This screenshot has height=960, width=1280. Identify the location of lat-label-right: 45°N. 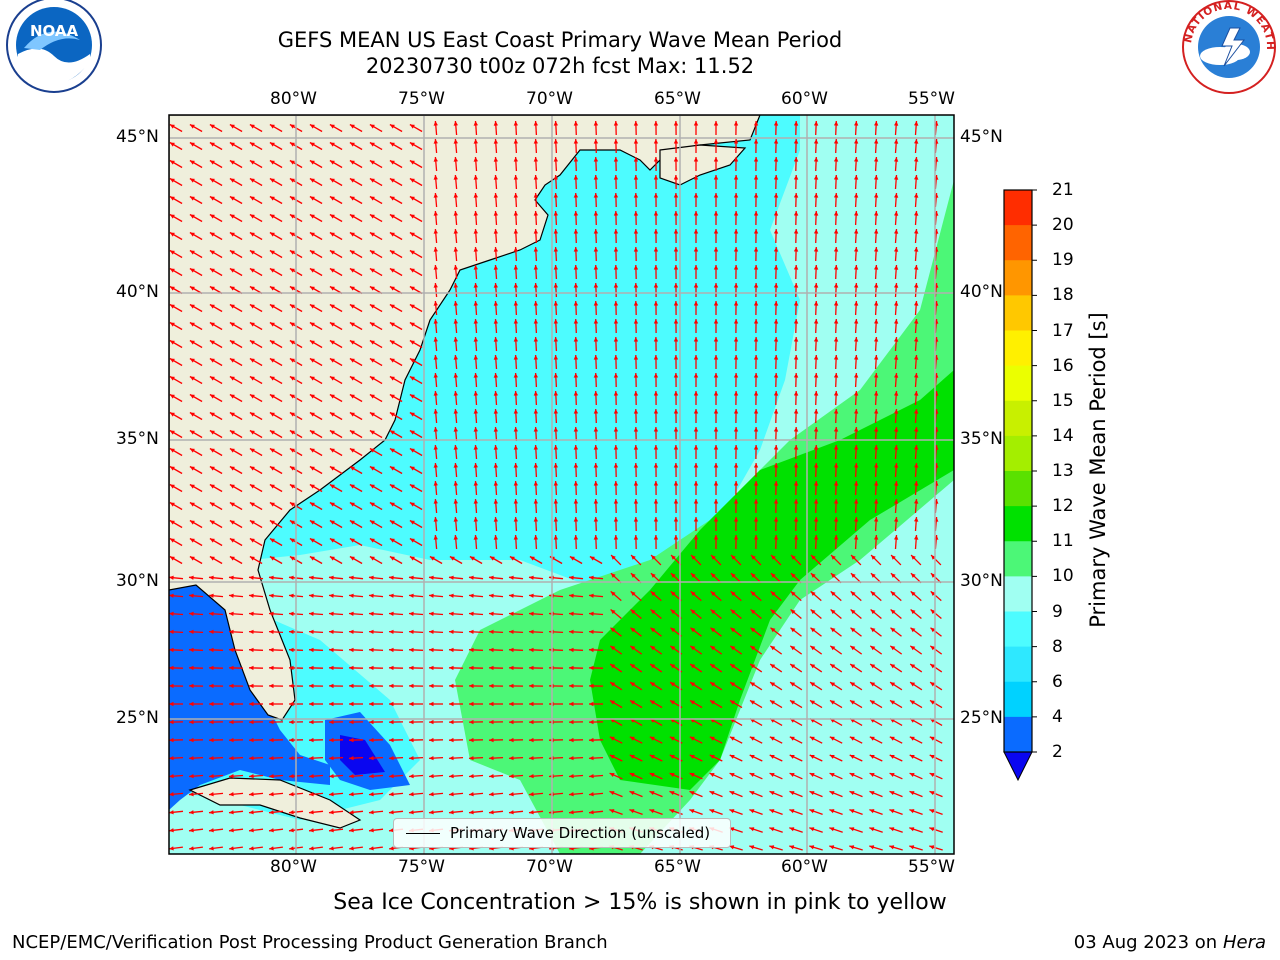
(981, 137).